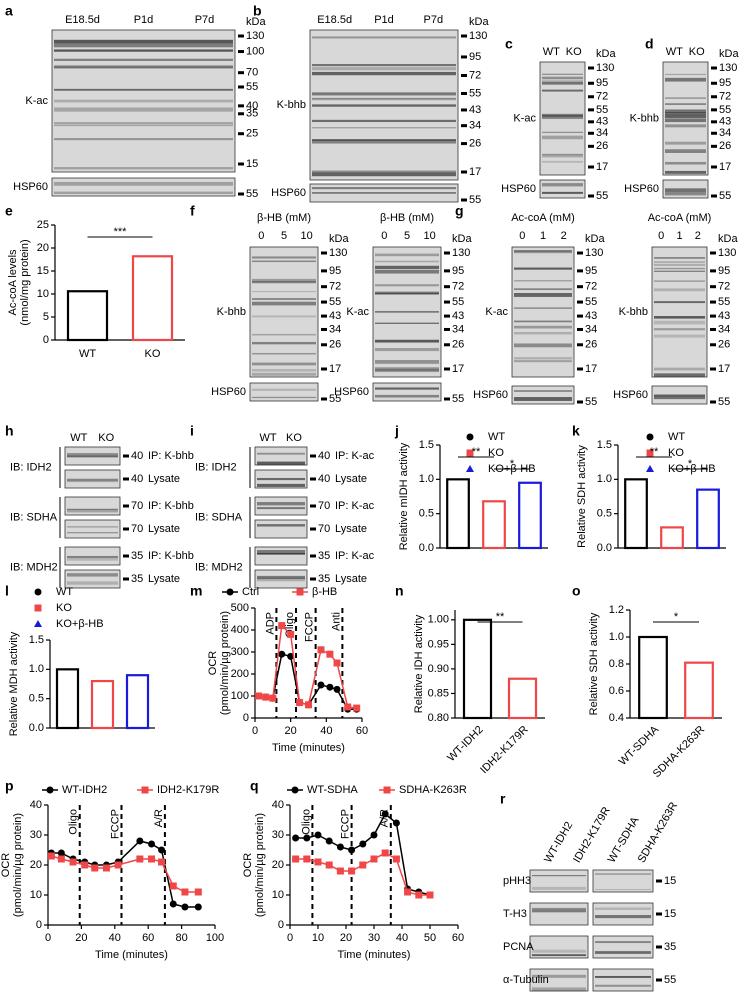 This screenshot has width=742, height=1000. What do you see at coordinates (725, 83) in the screenshot?
I see `marker-label: 95` at bounding box center [725, 83].